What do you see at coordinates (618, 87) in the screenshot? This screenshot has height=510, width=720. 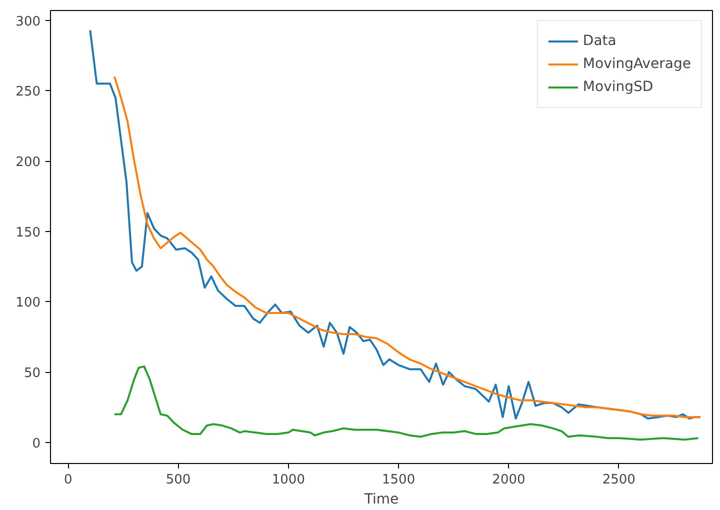 I see `legend-label: MovingSD` at bounding box center [618, 87].